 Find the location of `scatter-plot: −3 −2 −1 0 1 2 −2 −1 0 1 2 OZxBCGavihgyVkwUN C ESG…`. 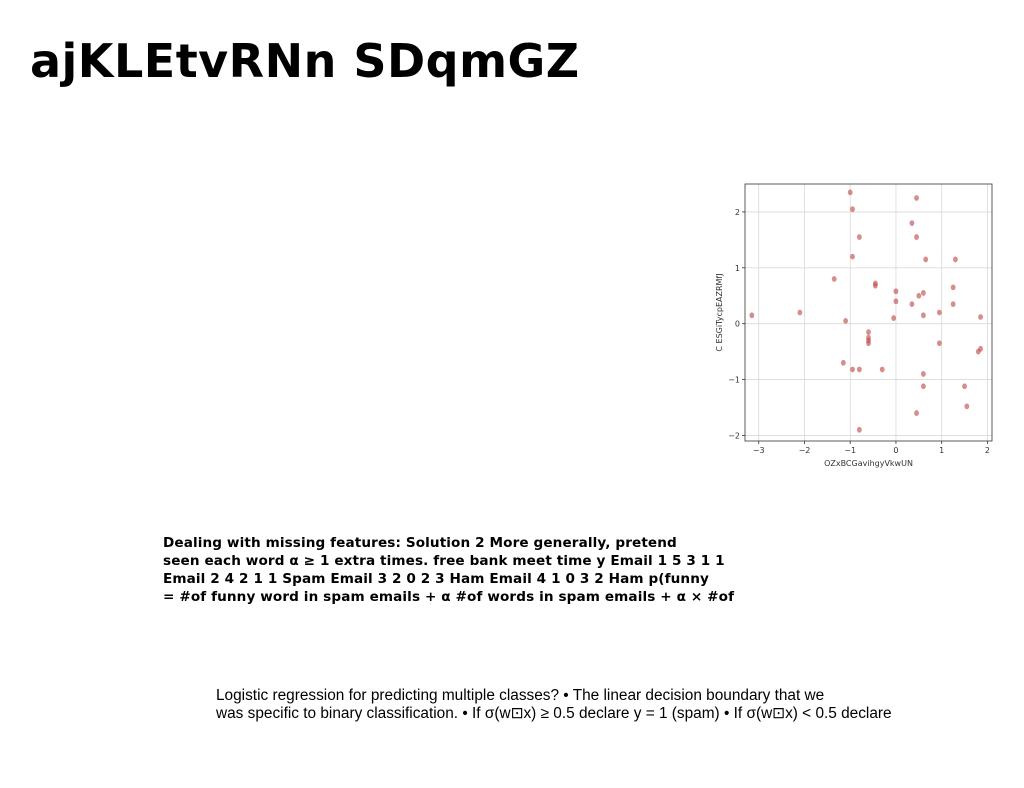

scatter-plot: −3 −2 −1 0 1 2 −2 −1 0 1 2 OZxBCGavihgyVkwUN C ESG… is located at coordinates (854, 325).